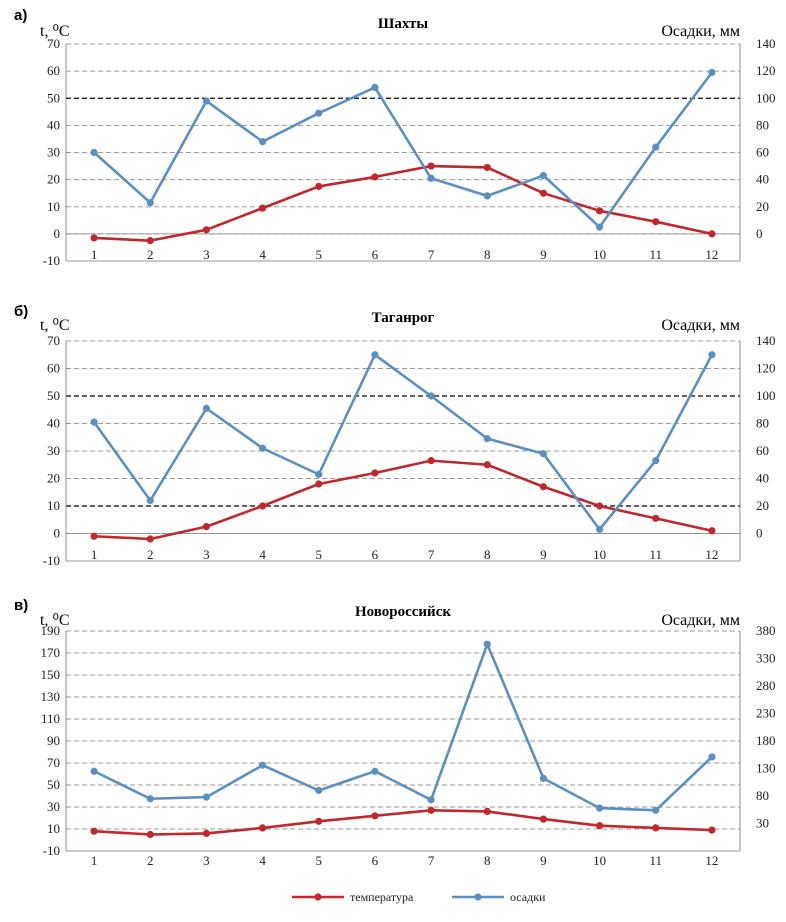  Describe the element at coordinates (766, 685) in the screenshot. I see `y-tick-right: 280` at that location.